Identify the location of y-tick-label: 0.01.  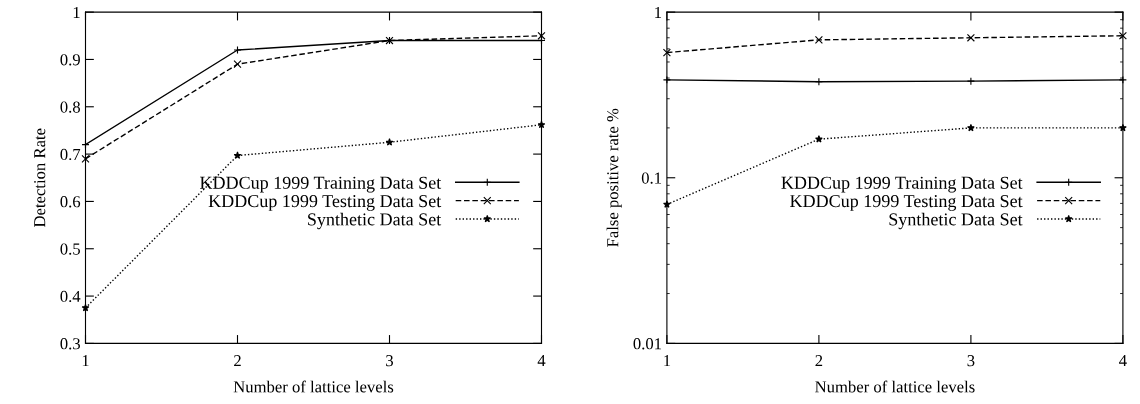
(647, 344).